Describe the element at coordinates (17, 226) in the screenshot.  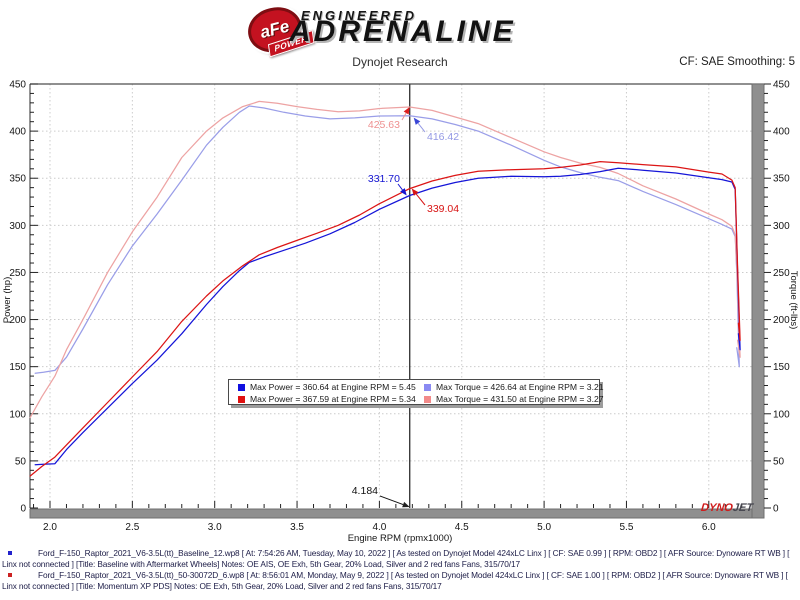
I see `power-axis-tick-label: 300` at that location.